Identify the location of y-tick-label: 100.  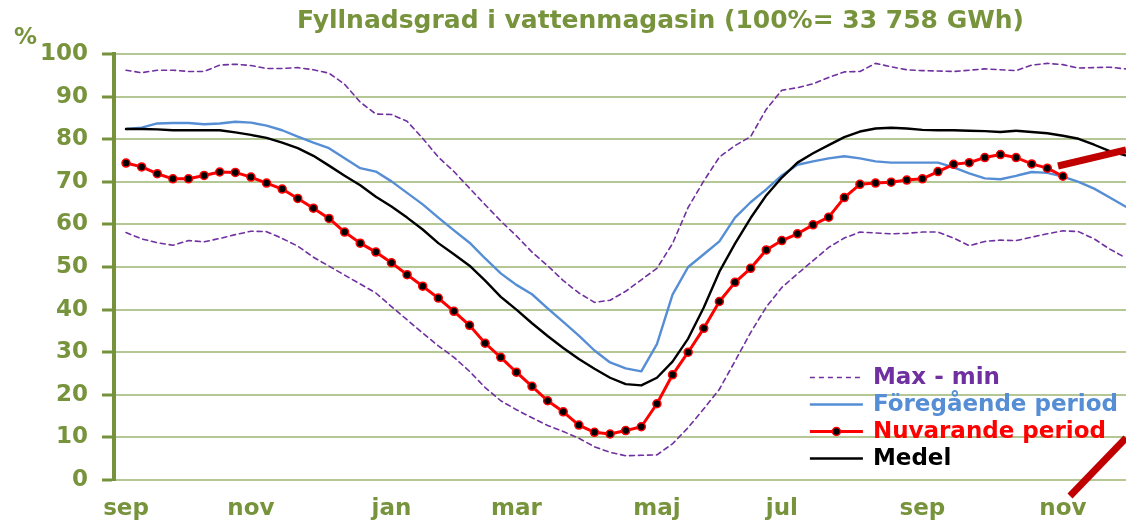
(63, 51).